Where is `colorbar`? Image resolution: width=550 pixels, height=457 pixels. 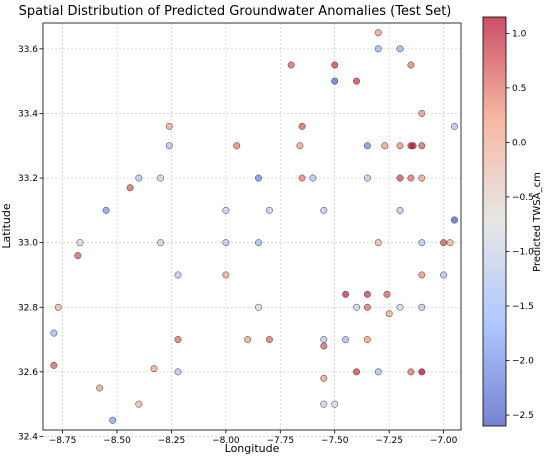
colorbar is located at coordinates (494, 221).